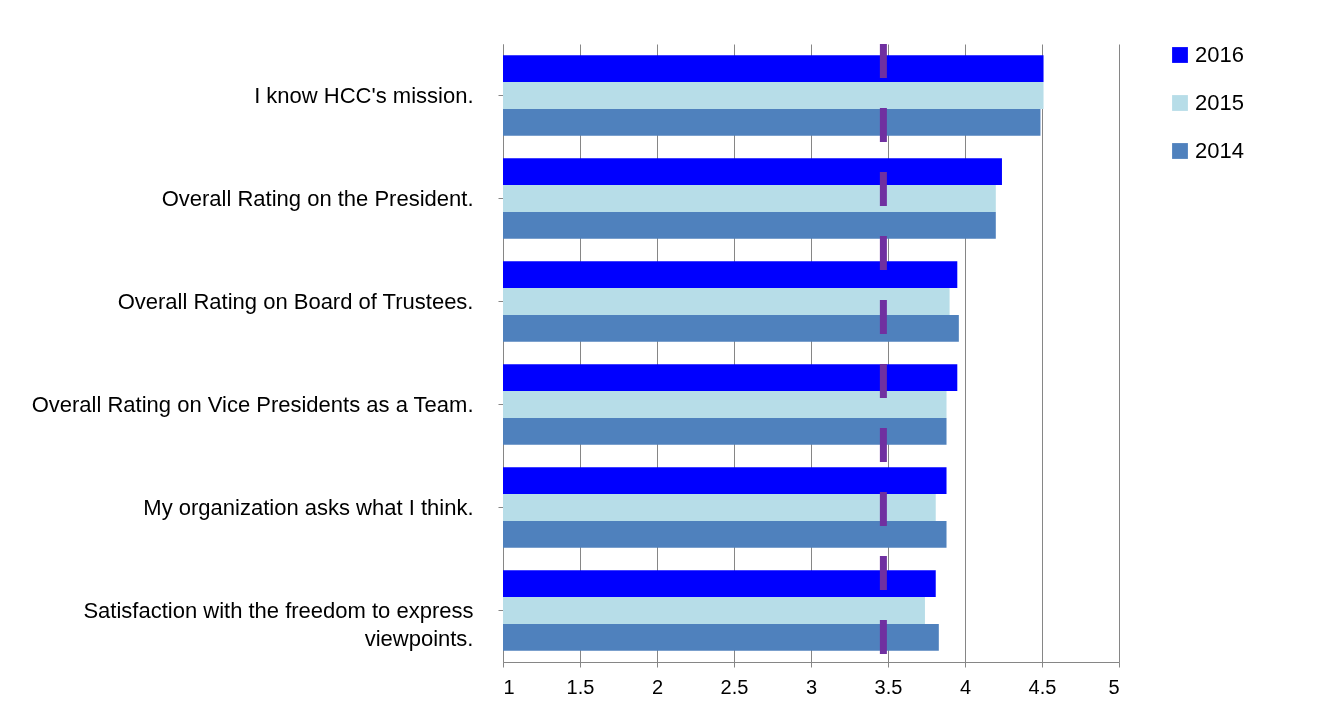 This screenshot has width=1328, height=725. Describe the element at coordinates (364, 95) in the screenshot. I see `y-tick-label: I know HCC's mission.` at that location.